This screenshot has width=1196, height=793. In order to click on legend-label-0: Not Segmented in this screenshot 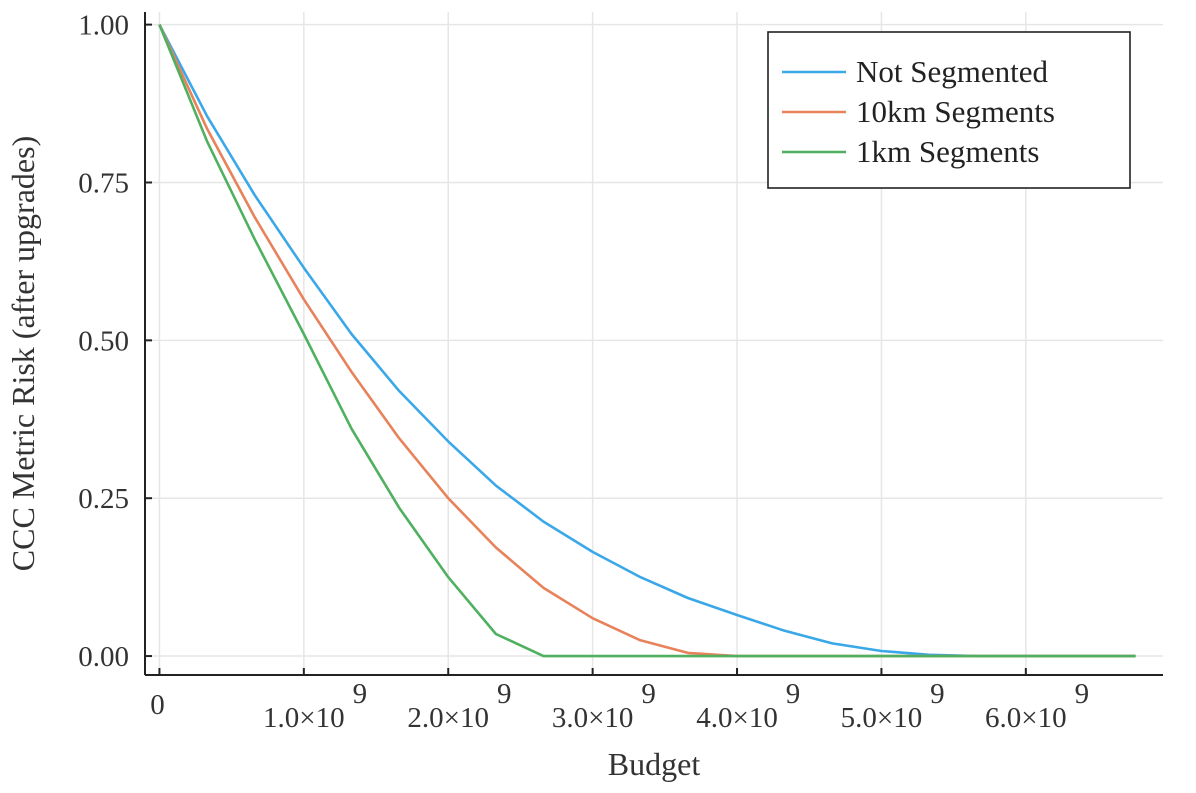, I will do `click(952, 71)`.